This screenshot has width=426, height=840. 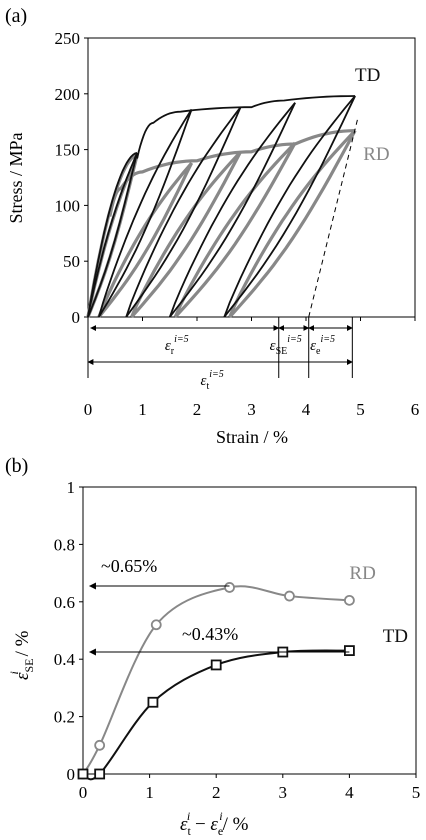 I want to click on panel-label-b: (b), so click(x=16, y=466).